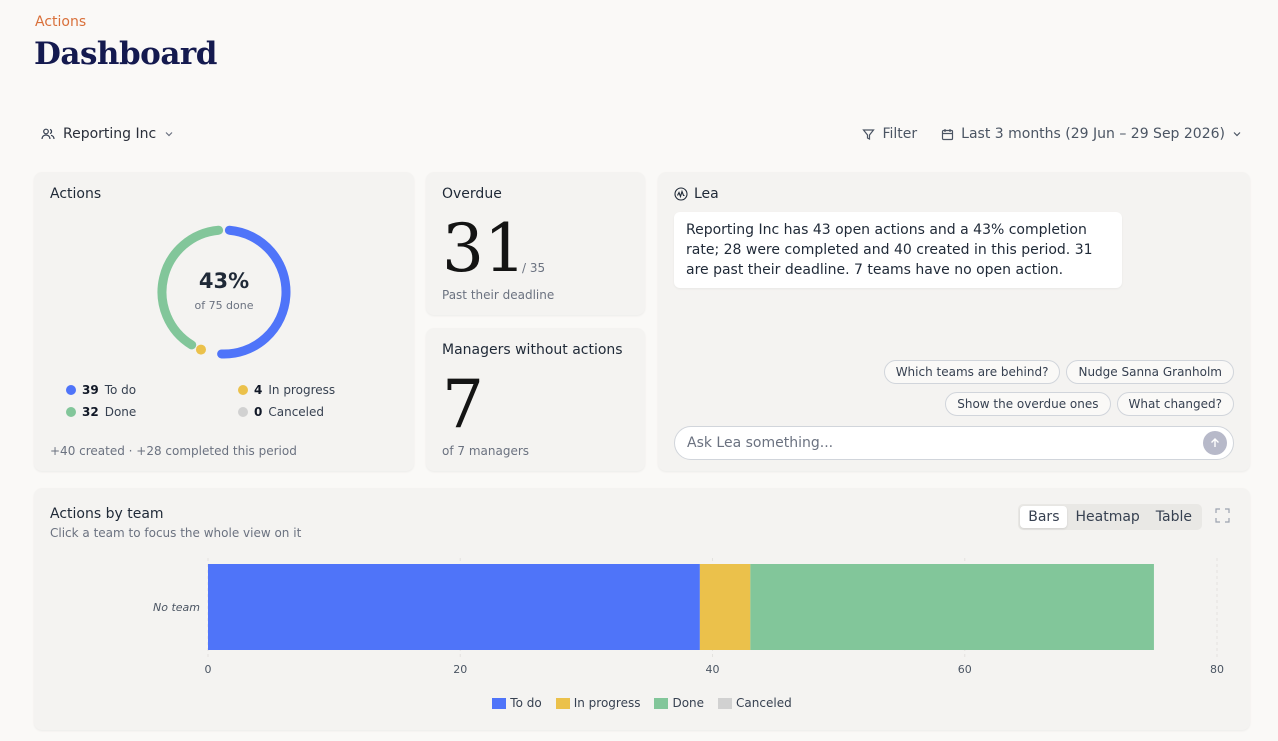 The height and width of the screenshot is (741, 1278). I want to click on chart-legend-item: Canceled, so click(755, 703).